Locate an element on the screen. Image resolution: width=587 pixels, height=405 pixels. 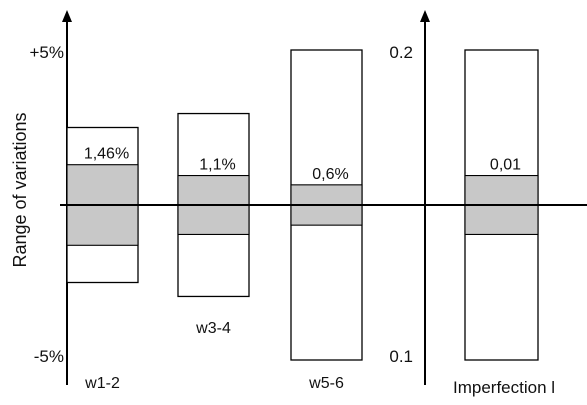
box-name-label: w5-6 is located at coordinates (326, 383).